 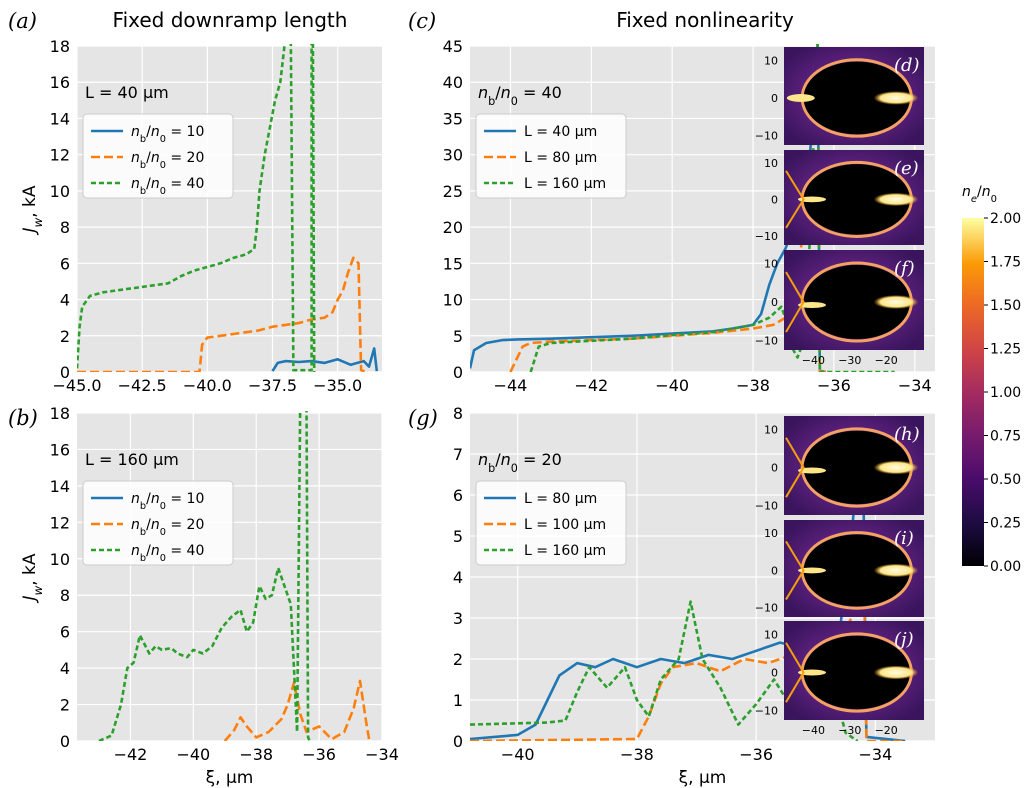 What do you see at coordinates (1005, 350) in the screenshot?
I see `colorbar-tick-label: 1.25` at bounding box center [1005, 350].